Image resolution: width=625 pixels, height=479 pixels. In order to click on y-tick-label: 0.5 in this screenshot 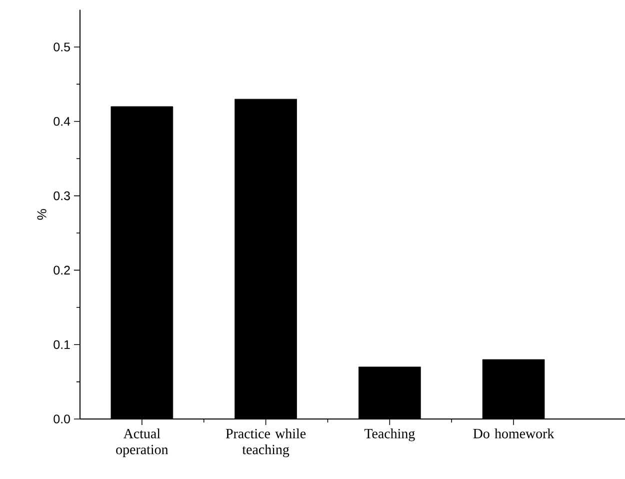, I will do `click(62, 47)`.